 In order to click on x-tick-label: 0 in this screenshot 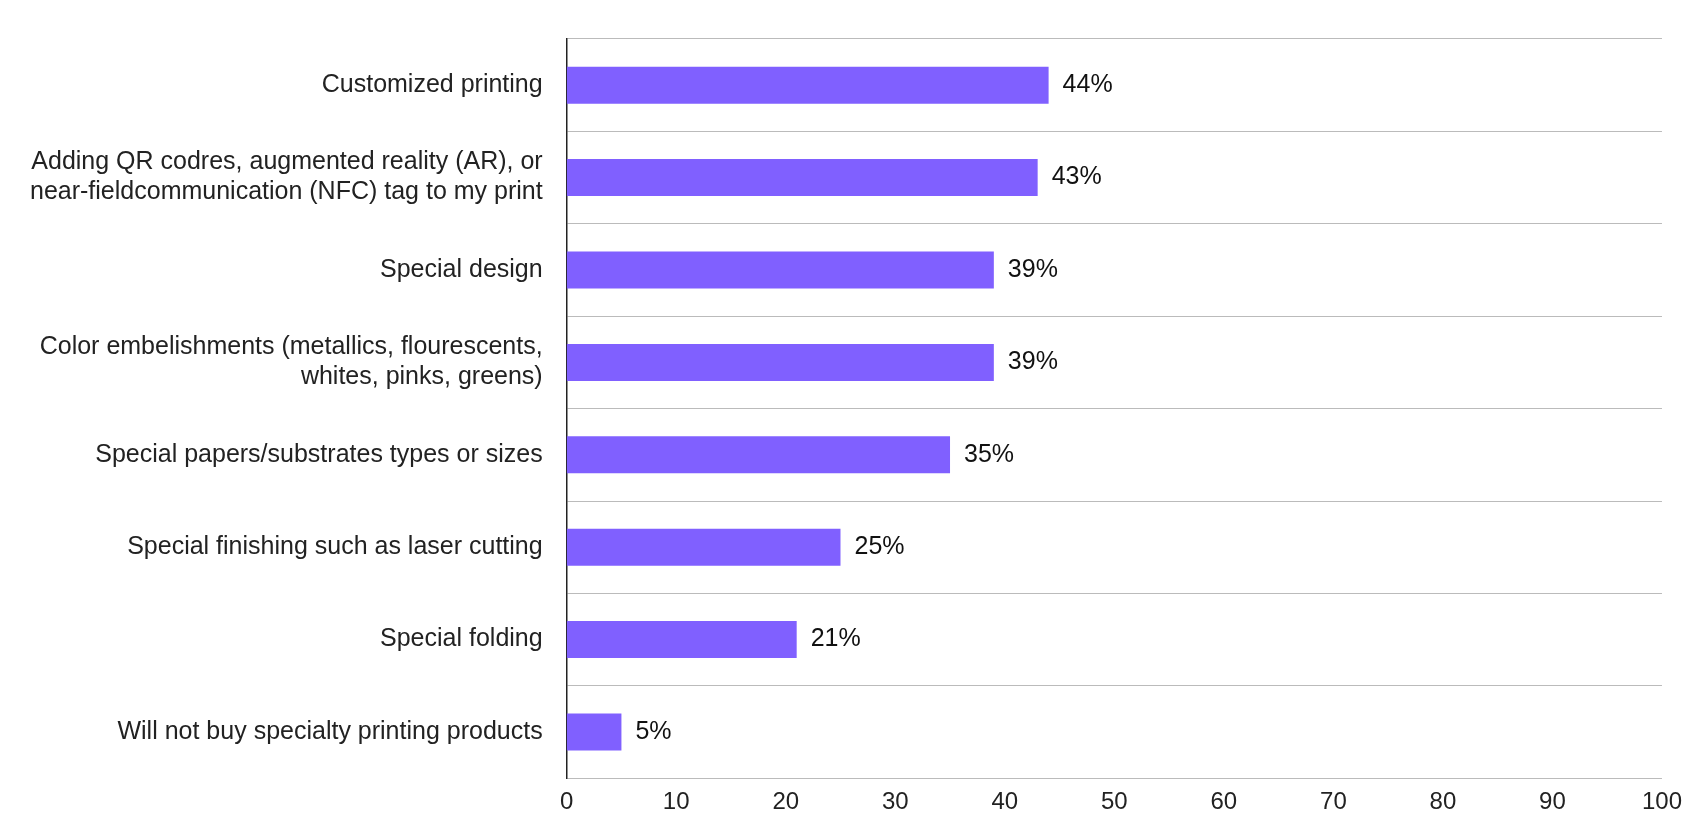, I will do `click(566, 801)`.